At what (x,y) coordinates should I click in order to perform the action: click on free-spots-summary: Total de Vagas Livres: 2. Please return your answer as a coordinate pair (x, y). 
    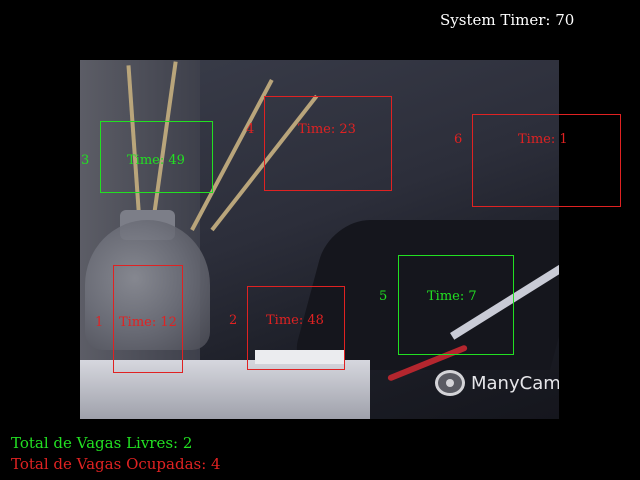
    Looking at the image, I should click on (102, 443).